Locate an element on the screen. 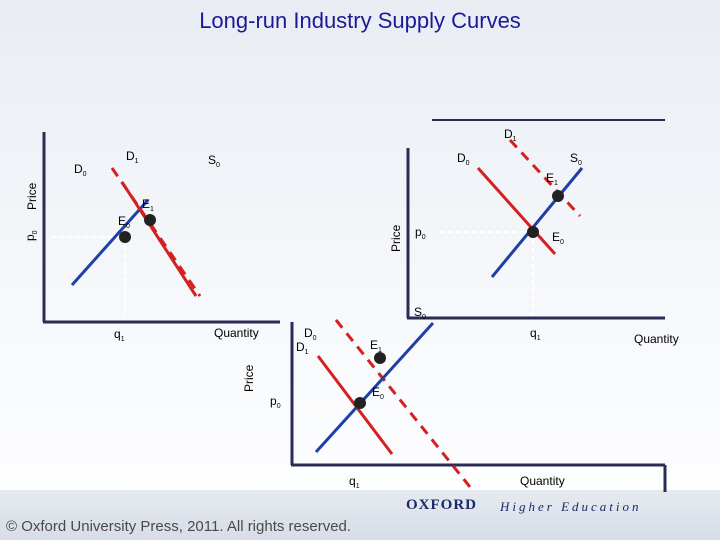  bottom-d1-curve is located at coordinates (403, 403).